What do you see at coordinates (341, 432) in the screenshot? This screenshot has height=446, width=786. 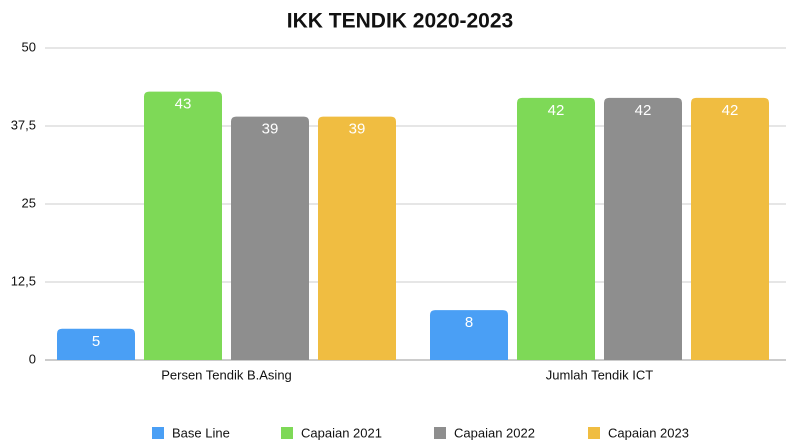 I see `legend-label: Capaian 2021` at bounding box center [341, 432].